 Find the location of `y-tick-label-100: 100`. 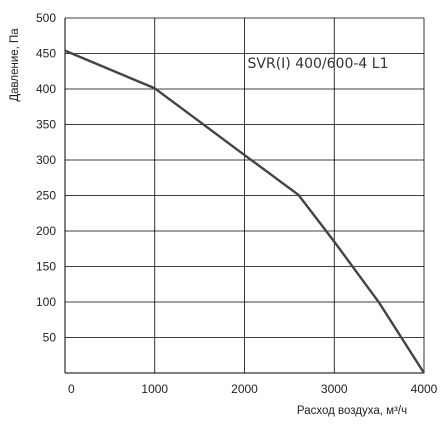

y-tick-label-100: 100 is located at coordinates (46, 302).